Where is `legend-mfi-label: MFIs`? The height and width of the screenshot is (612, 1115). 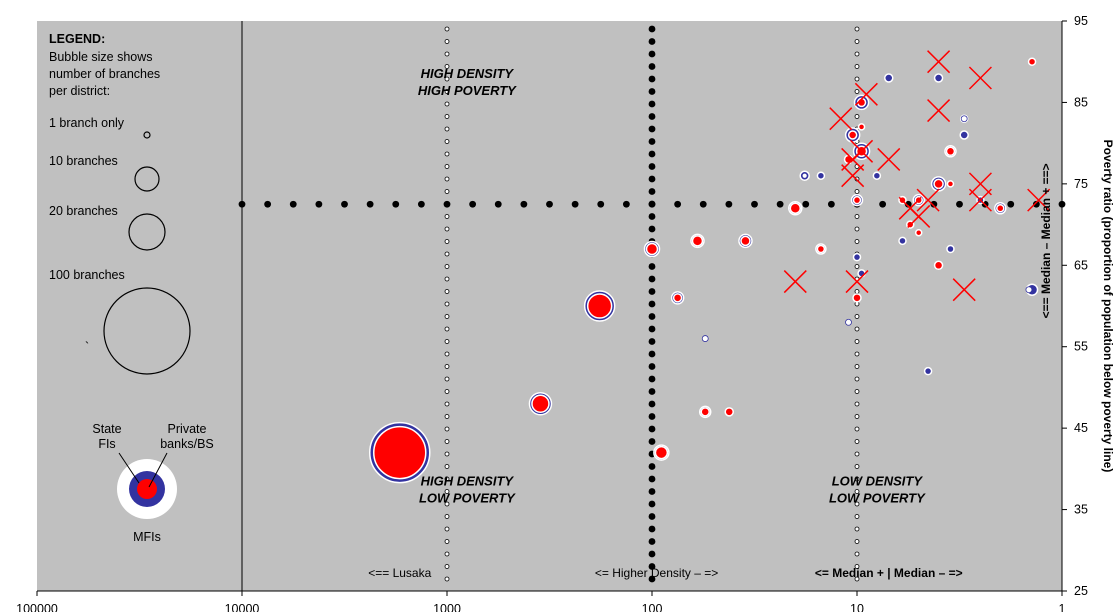
legend-mfi-label: MFIs is located at coordinates (147, 537).